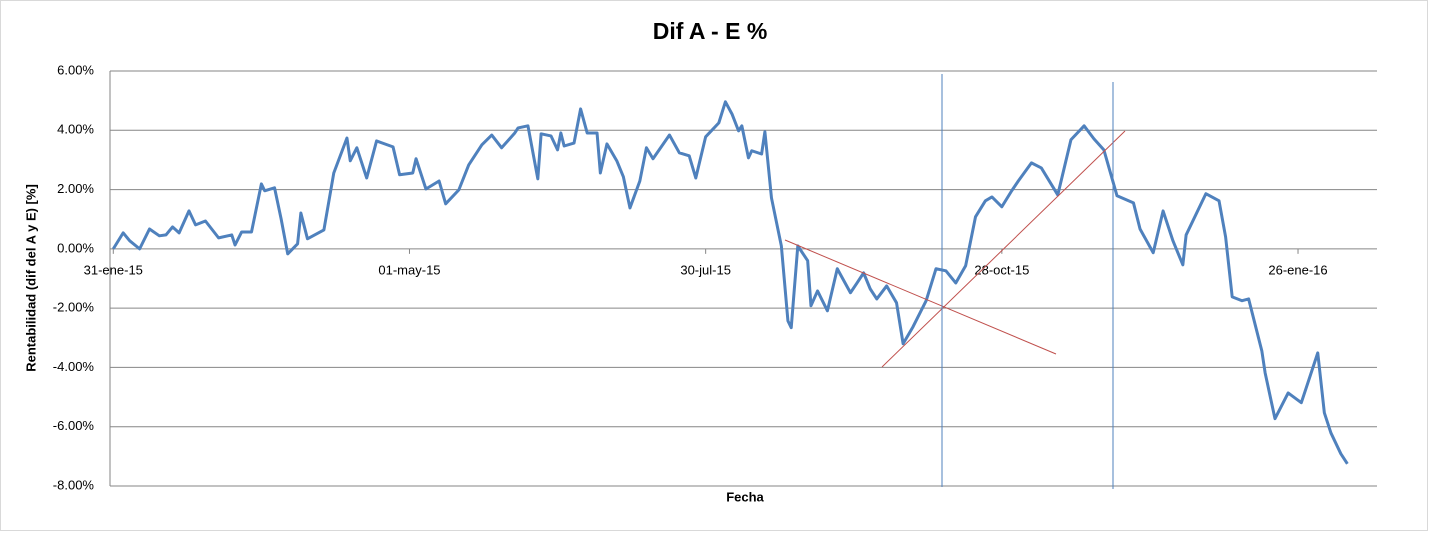 This screenshot has width=1429, height=537. What do you see at coordinates (745, 496) in the screenshot?
I see `x-axis-label: Fecha` at bounding box center [745, 496].